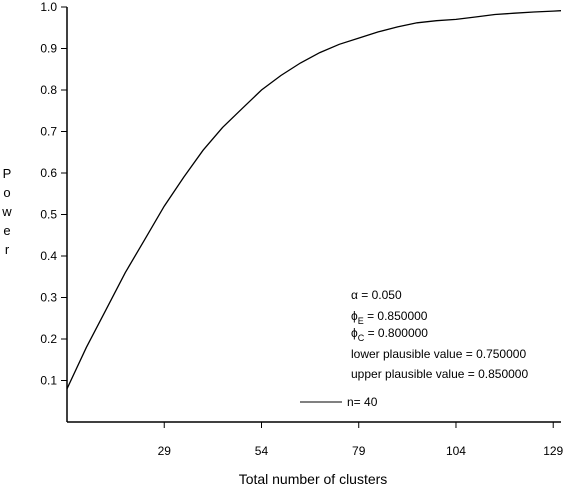  What do you see at coordinates (362, 402) in the screenshot?
I see `legend-label: n= 40` at bounding box center [362, 402].